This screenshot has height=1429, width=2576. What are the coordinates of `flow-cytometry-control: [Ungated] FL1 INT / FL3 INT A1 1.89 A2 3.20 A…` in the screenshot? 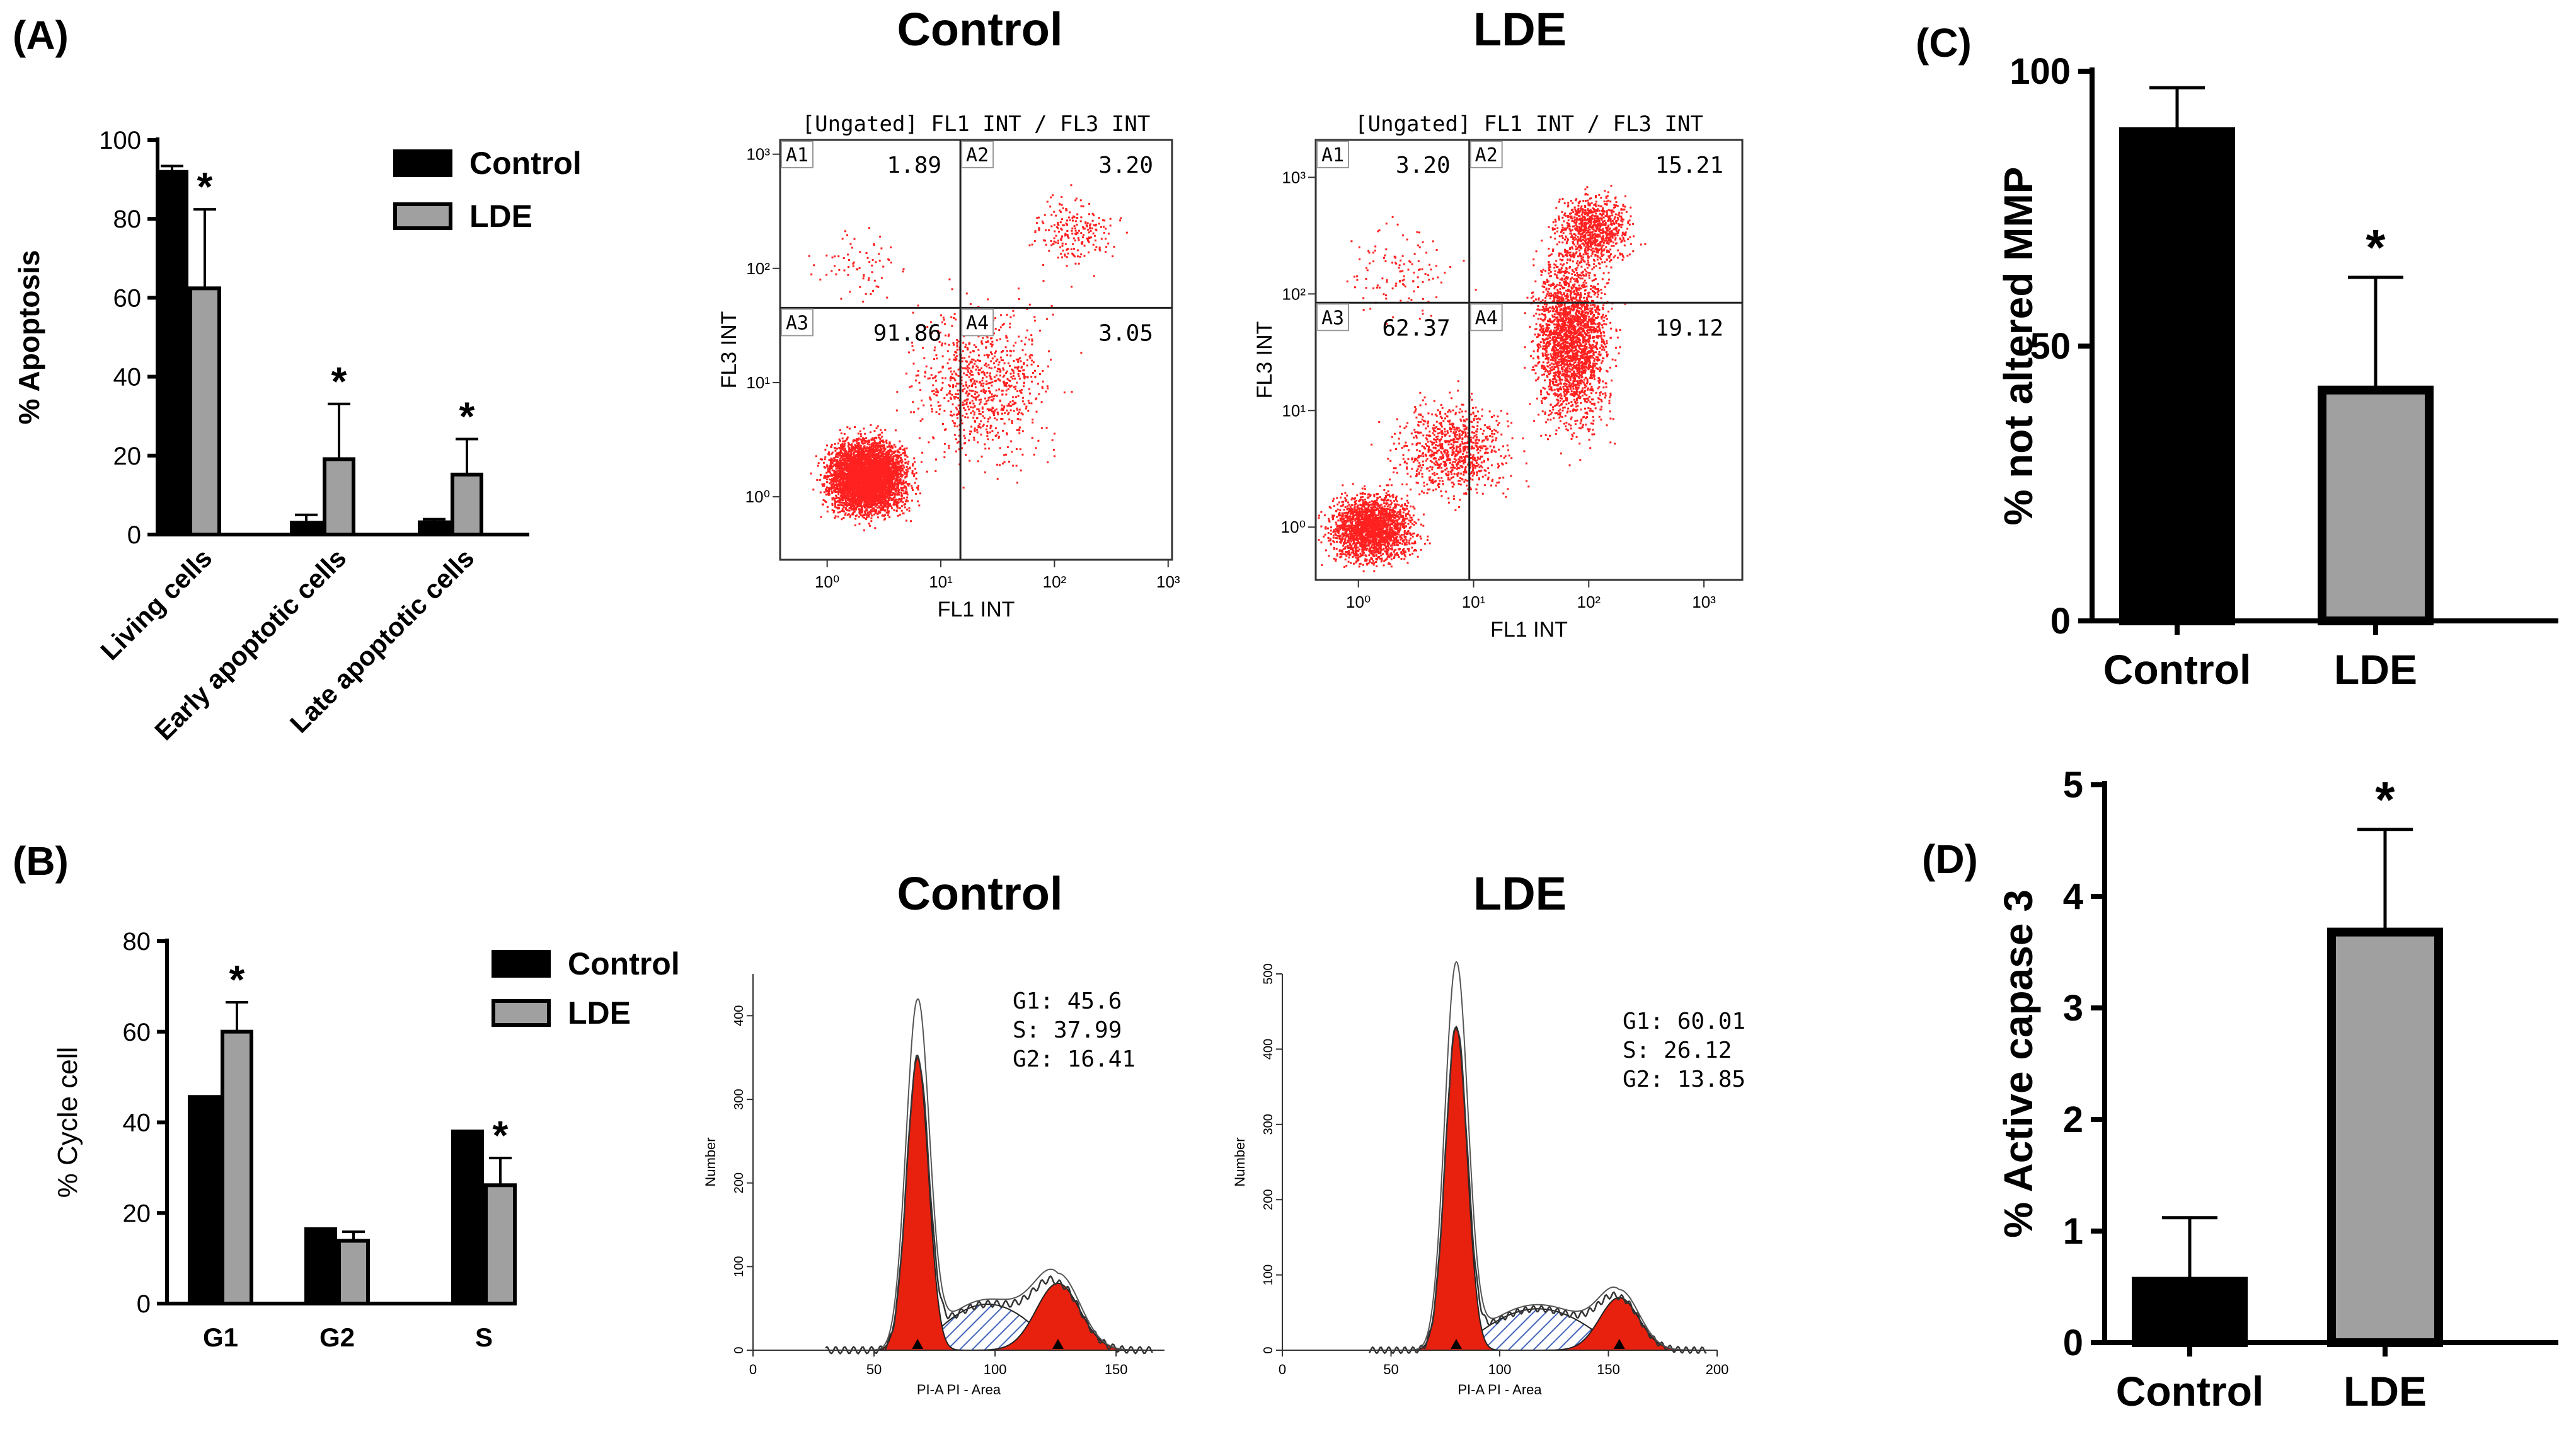 It's located at (948, 367).